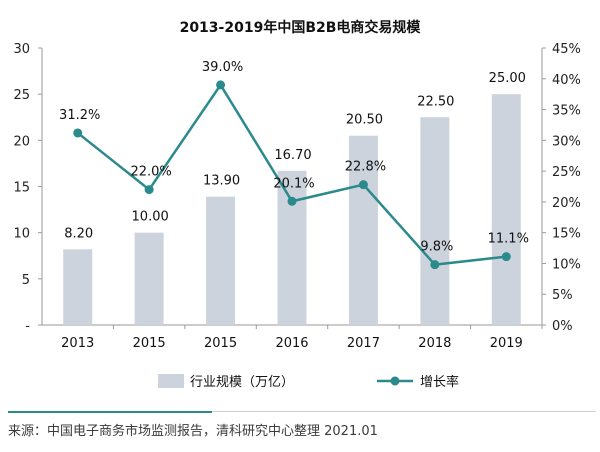 This screenshot has width=600, height=452. What do you see at coordinates (150, 172) in the screenshot?
I see `growth-value-label: 22.0%` at bounding box center [150, 172].